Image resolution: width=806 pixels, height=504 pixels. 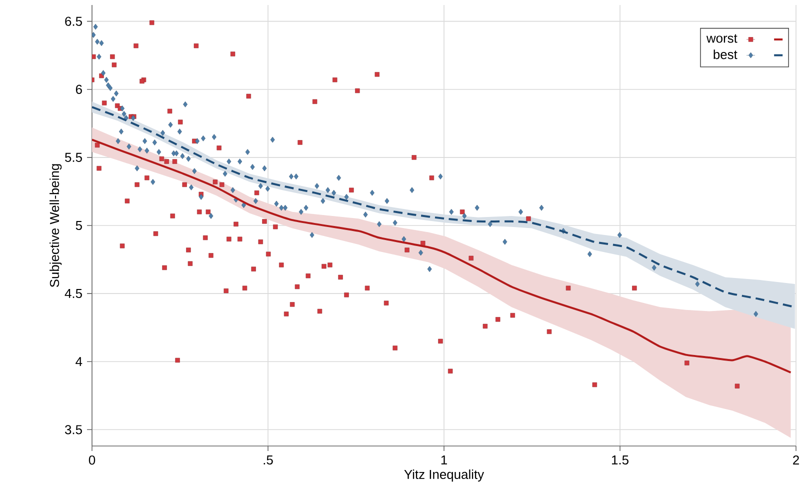 What do you see at coordinates (722, 38) in the screenshot?
I see `legend-label: worst` at bounding box center [722, 38].